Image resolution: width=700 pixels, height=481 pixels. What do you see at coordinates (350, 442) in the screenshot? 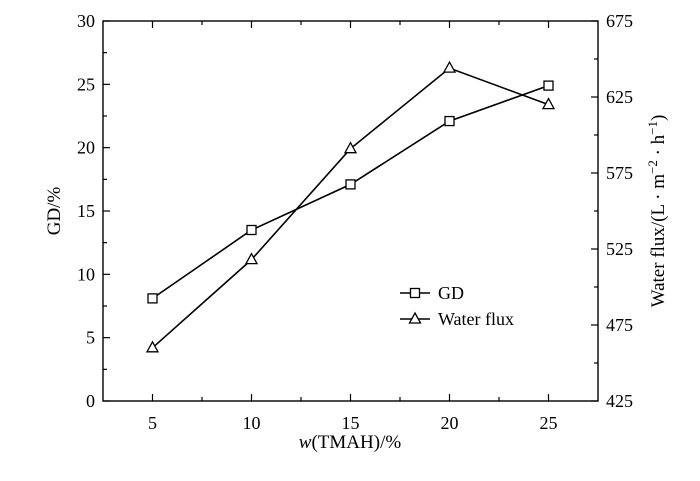
I see `x-axis-label: w(TMAH)/%` at bounding box center [350, 442].